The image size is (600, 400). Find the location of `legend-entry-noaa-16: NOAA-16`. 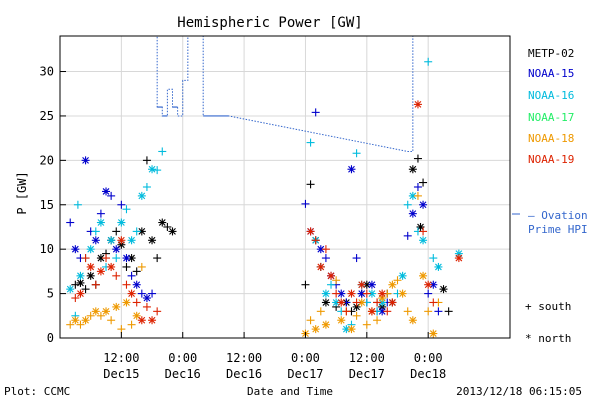

legend-entry-noaa-16: NOAA-16 is located at coordinates (551, 95).